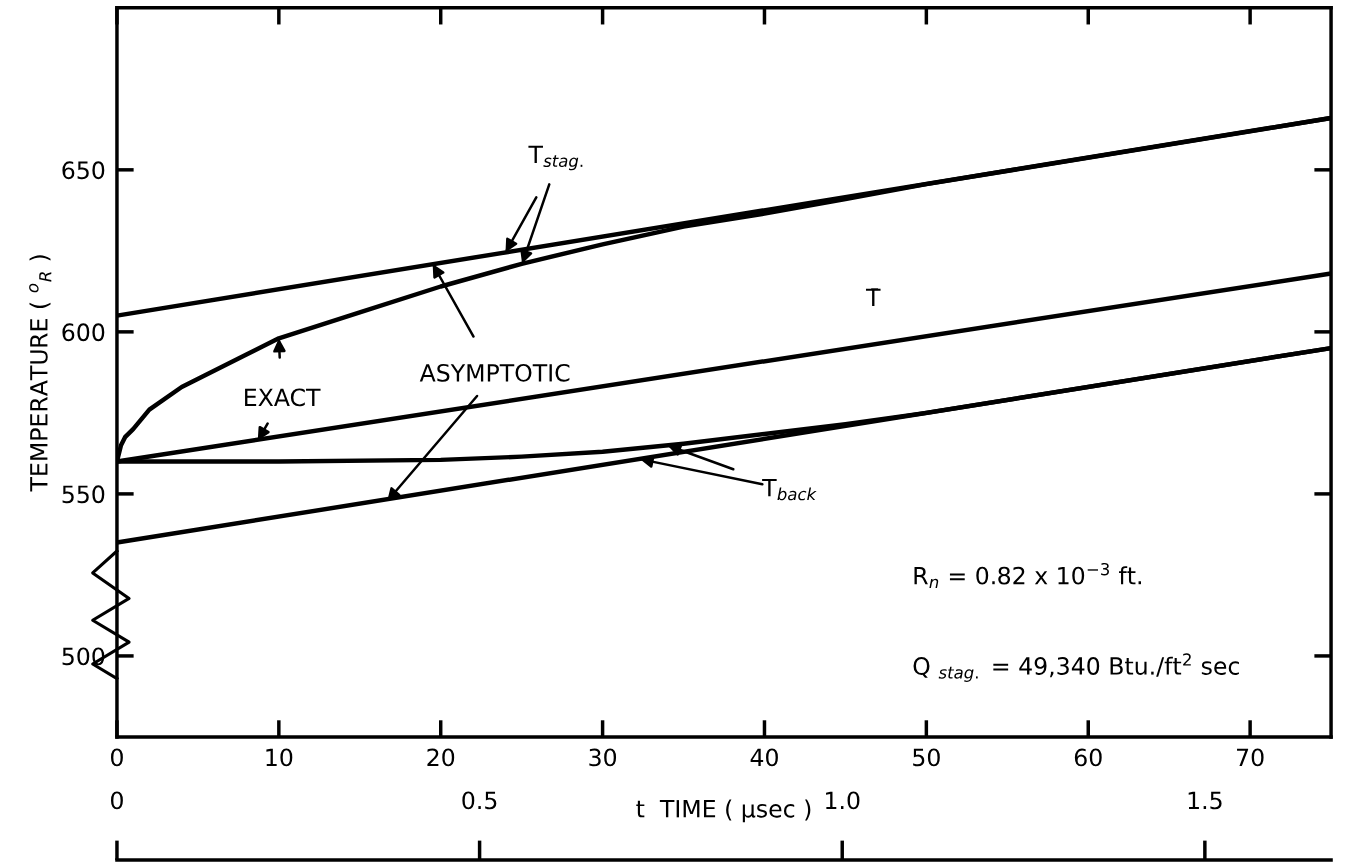 The height and width of the screenshot is (867, 1349). I want to click on annotation: ASYMPTOTIC, so click(494, 372).